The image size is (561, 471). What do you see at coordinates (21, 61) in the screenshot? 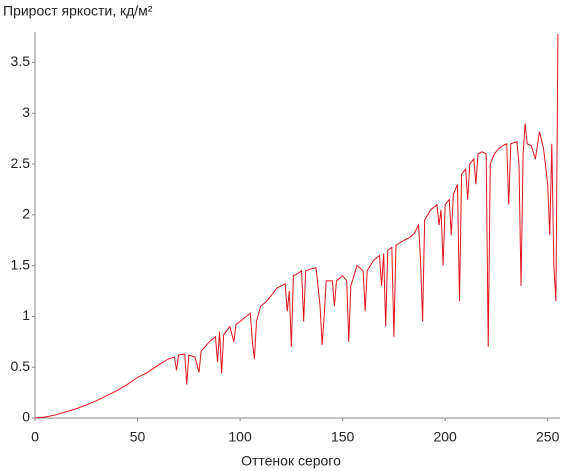
I see `y-tick-label: 3.5` at bounding box center [21, 61].